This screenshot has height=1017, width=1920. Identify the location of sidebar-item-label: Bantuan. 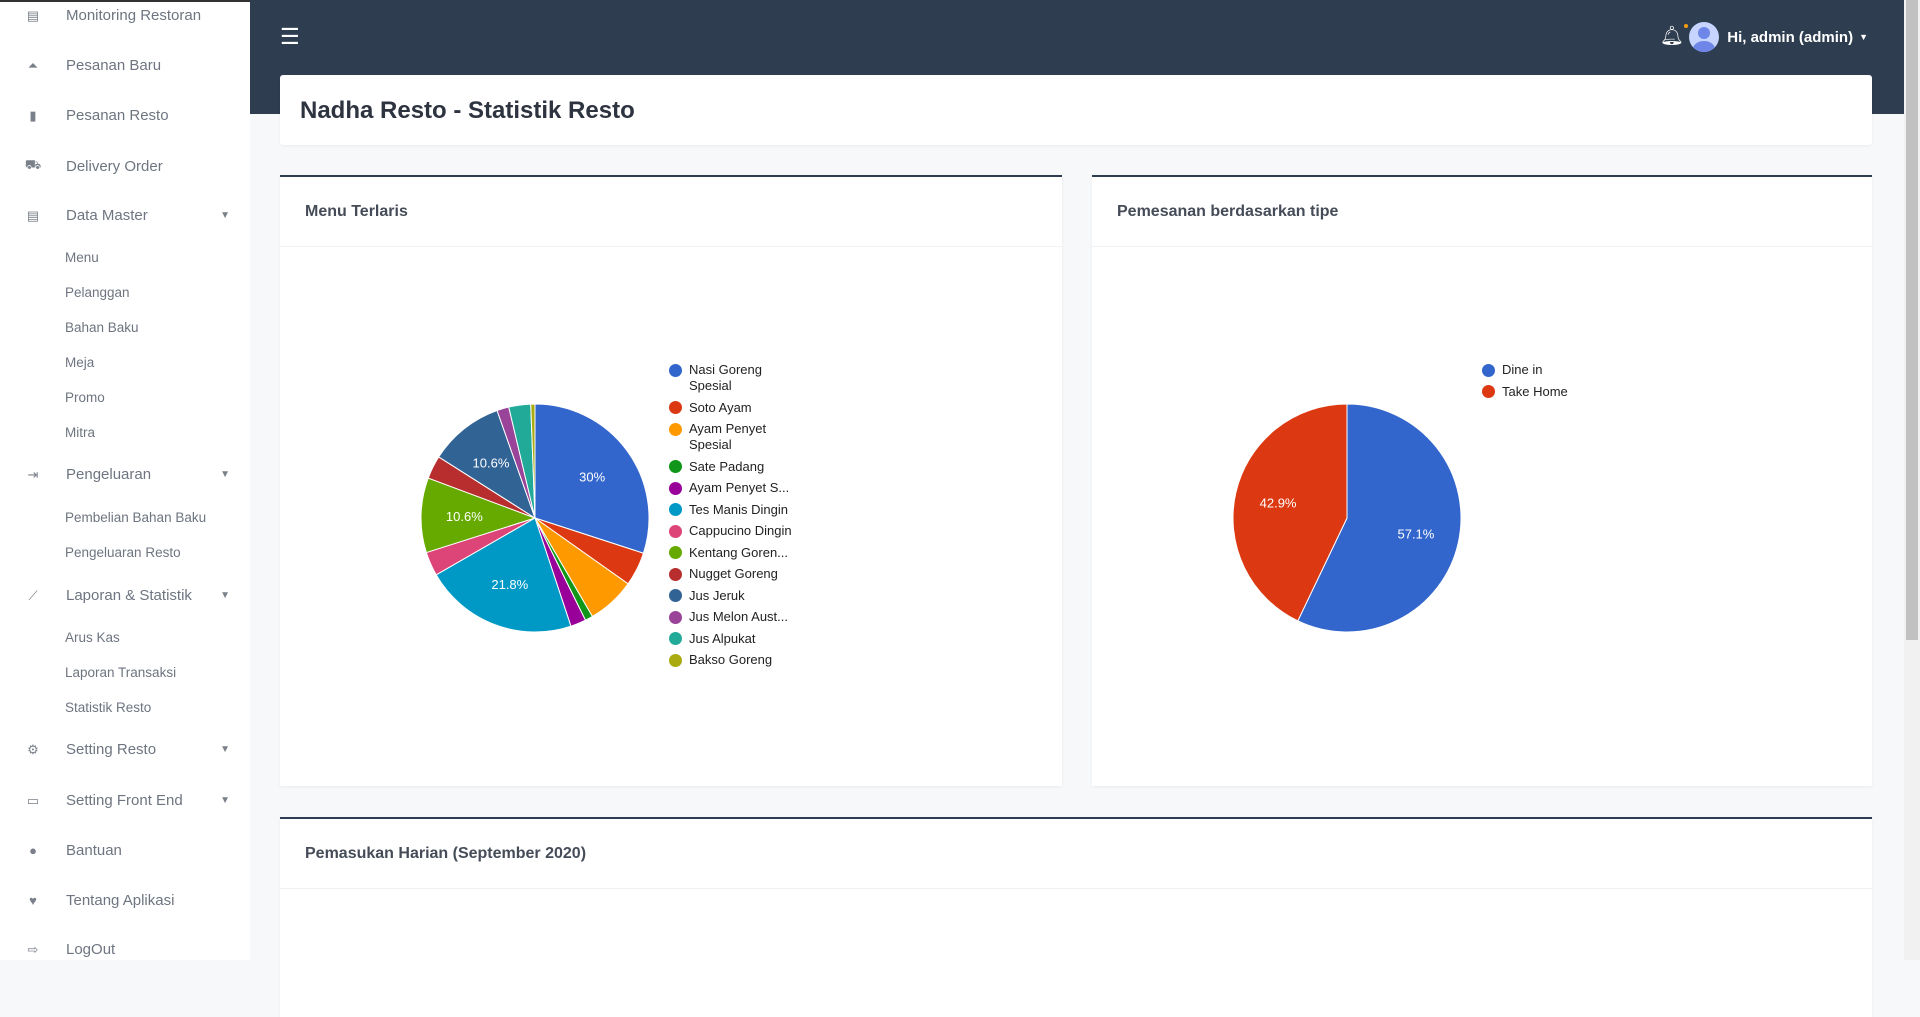
(94, 850).